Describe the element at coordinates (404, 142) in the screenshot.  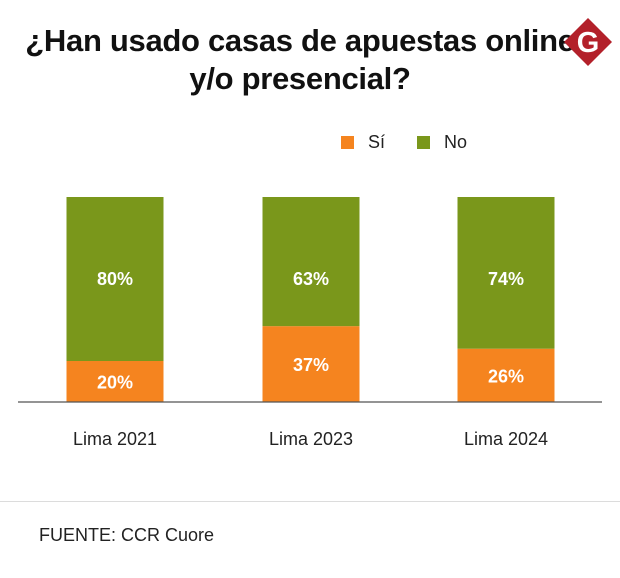
I see `chart-legend: Sí No` at that location.